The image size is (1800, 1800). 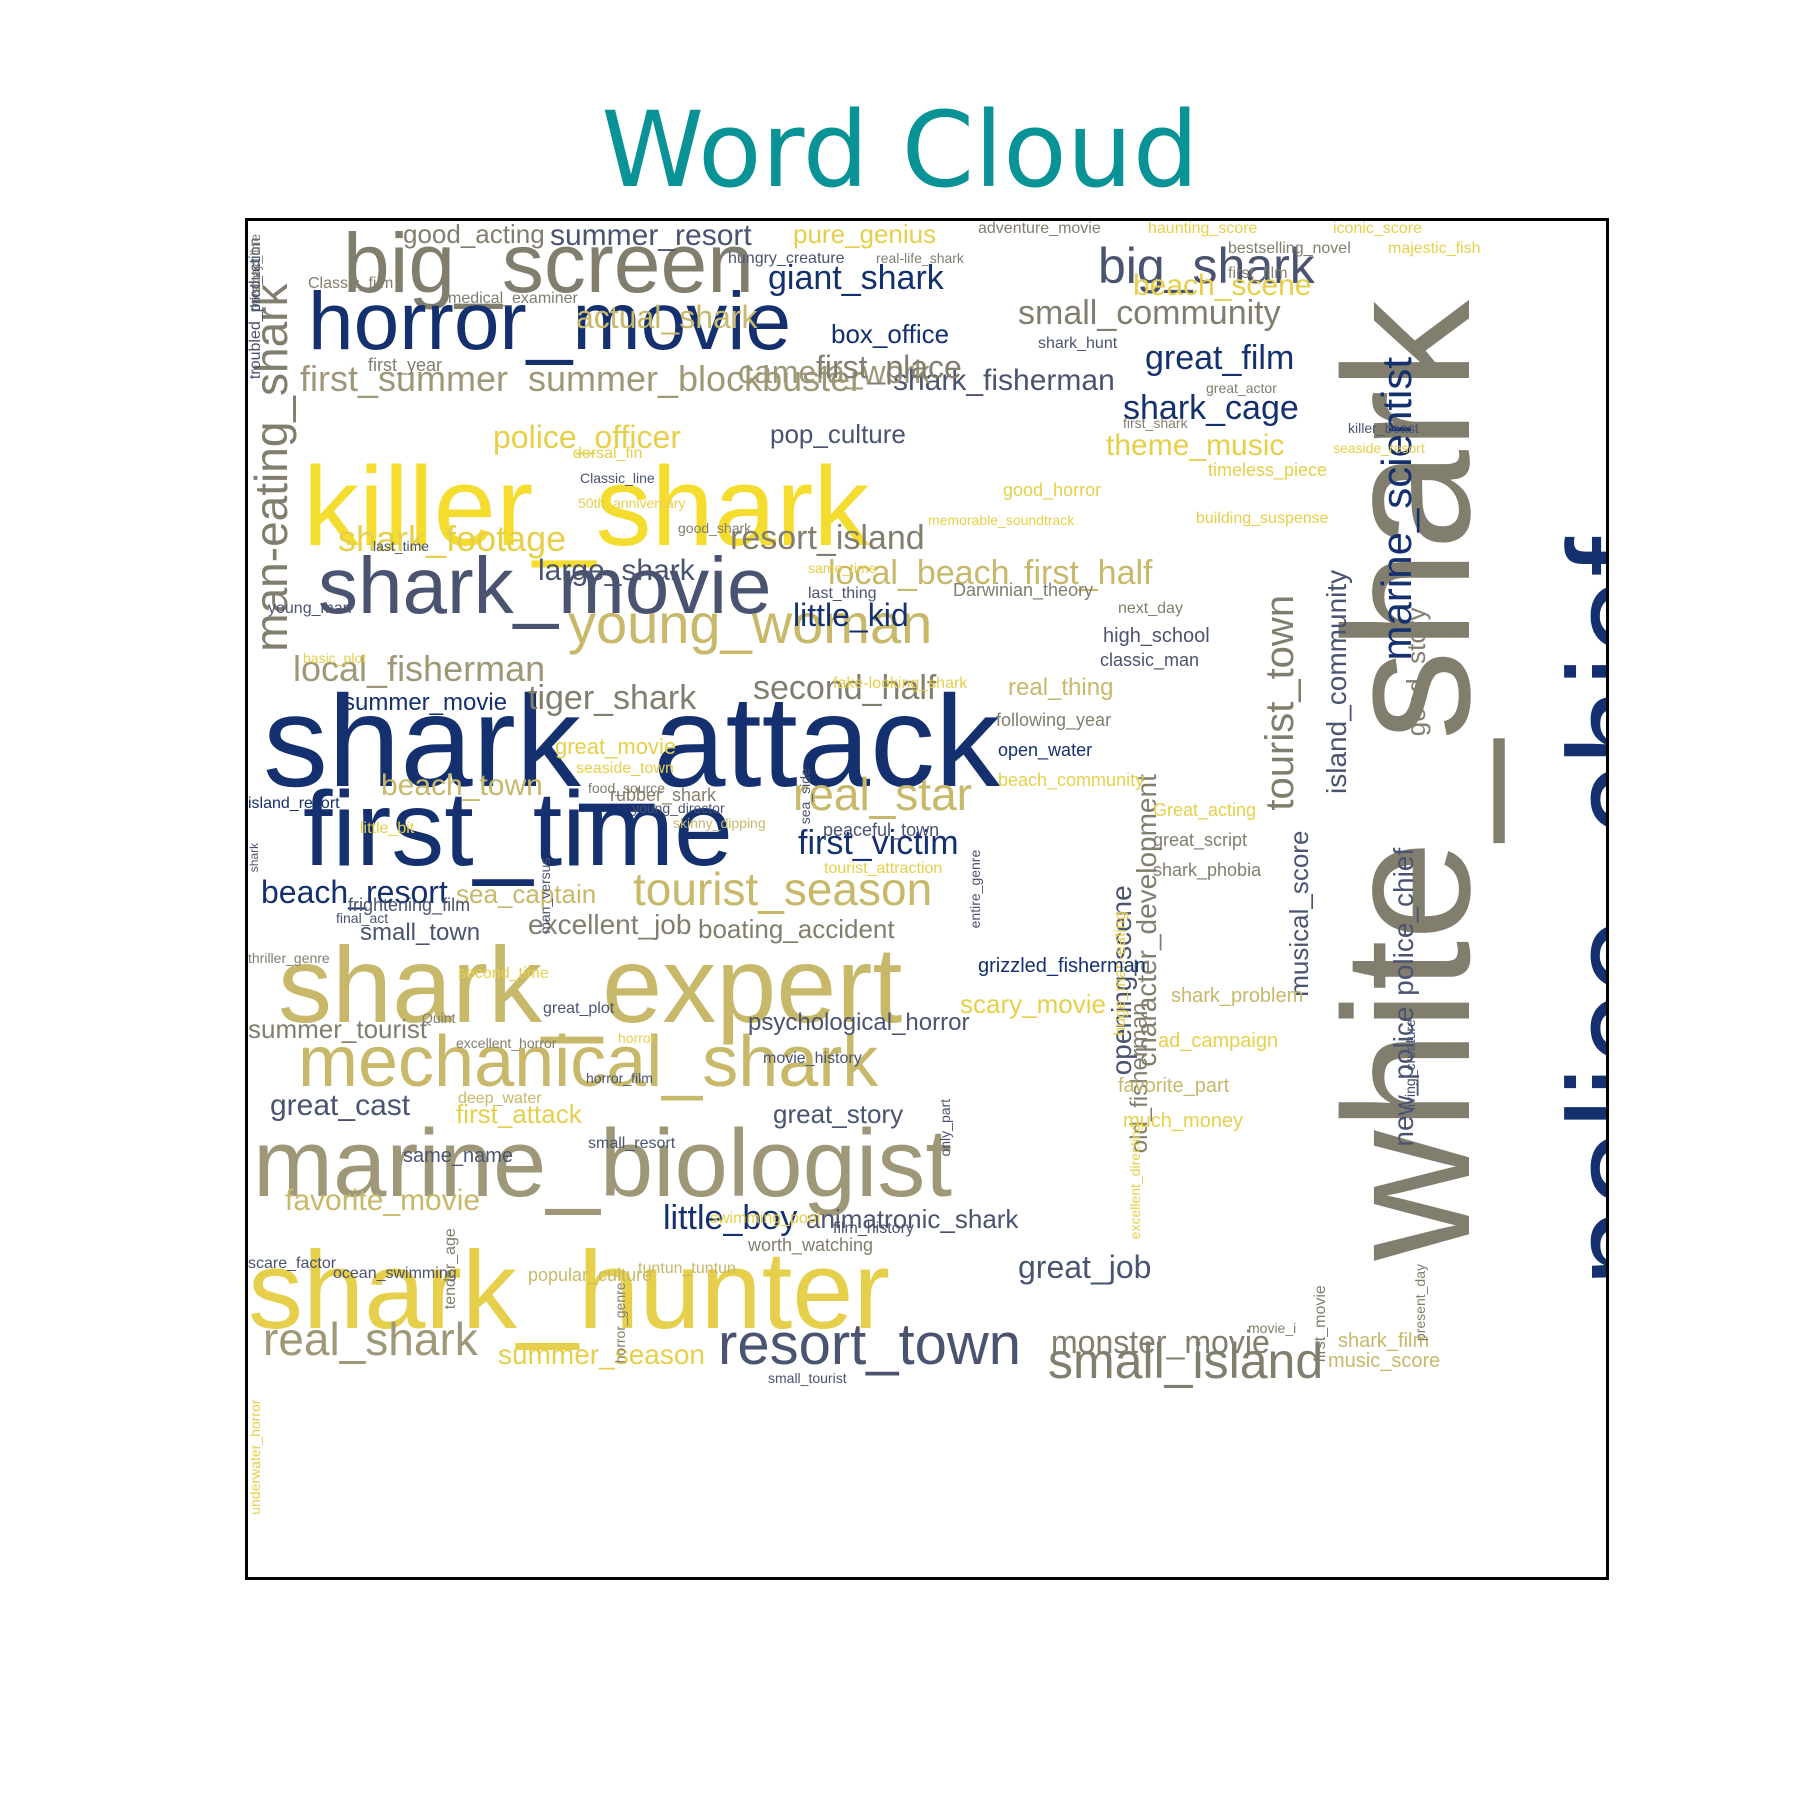 What do you see at coordinates (335, 658) in the screenshot?
I see `word-basic-plot: basic_plot` at bounding box center [335, 658].